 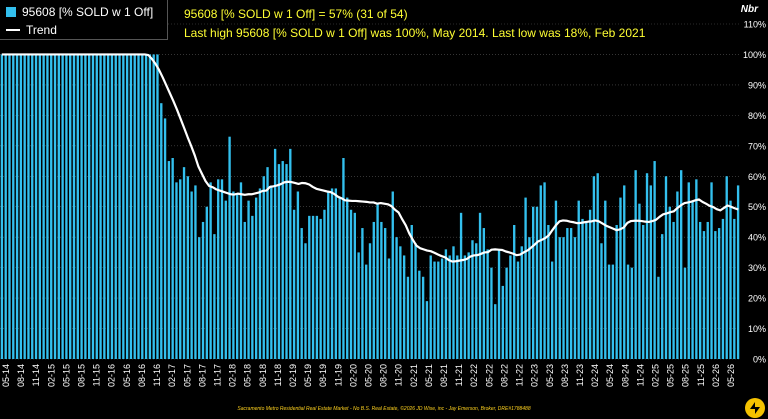 What do you see at coordinates (157, 375) in the screenshot?
I see `x-tick-label: 11-16` at bounding box center [157, 375].